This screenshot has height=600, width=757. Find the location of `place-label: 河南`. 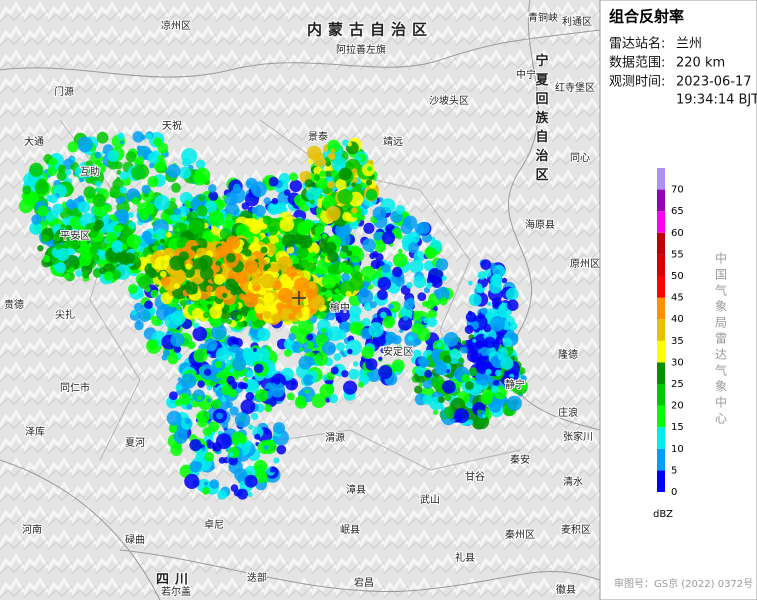

place-label: 河南 is located at coordinates (32, 529).